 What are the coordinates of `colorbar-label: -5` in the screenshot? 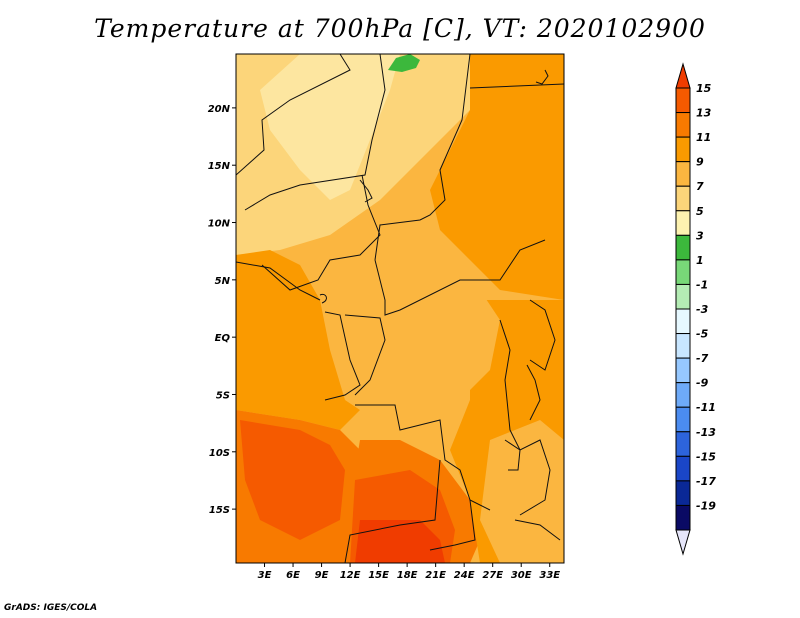 It's located at (702, 334).